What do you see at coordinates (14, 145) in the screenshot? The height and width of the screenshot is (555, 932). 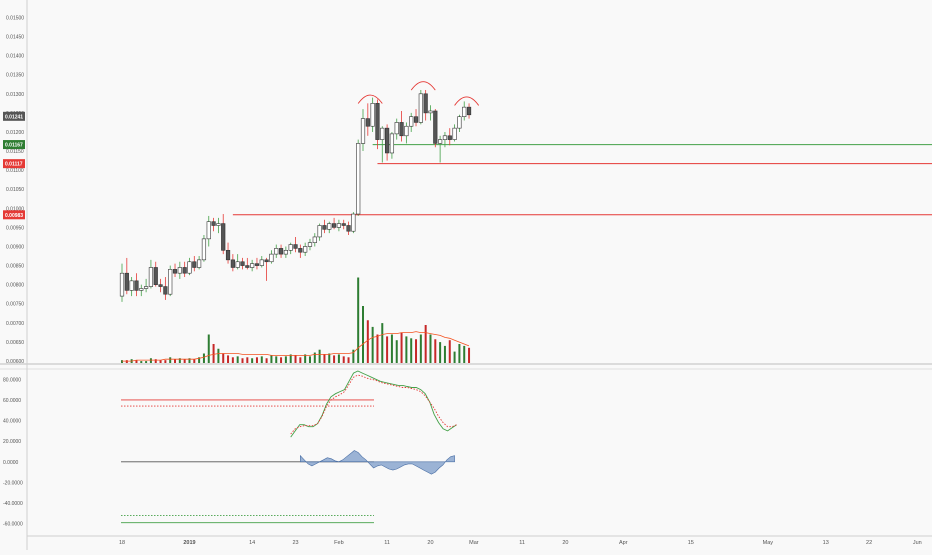 I see `price-badge` at bounding box center [14, 145].